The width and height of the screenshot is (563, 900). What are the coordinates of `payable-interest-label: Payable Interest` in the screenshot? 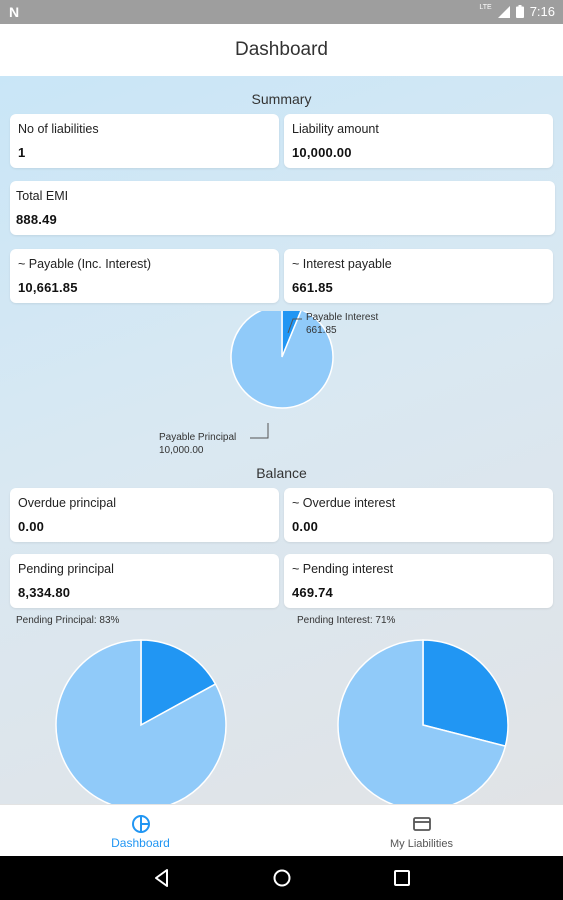 It's located at (342, 317).